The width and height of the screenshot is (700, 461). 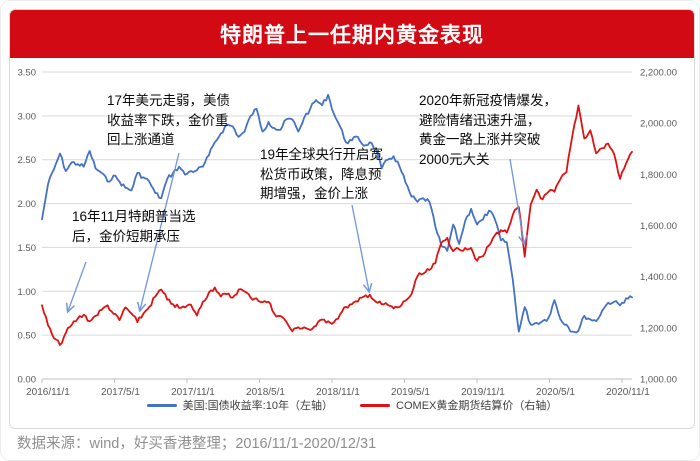 What do you see at coordinates (375, 405) in the screenshot?
I see `legend-swatch-right` at bounding box center [375, 405].